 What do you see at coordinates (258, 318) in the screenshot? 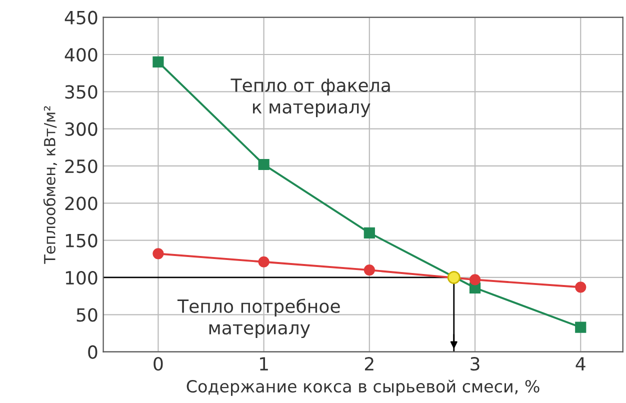
I see `series-label: Тепло потребное материалу` at bounding box center [258, 318].